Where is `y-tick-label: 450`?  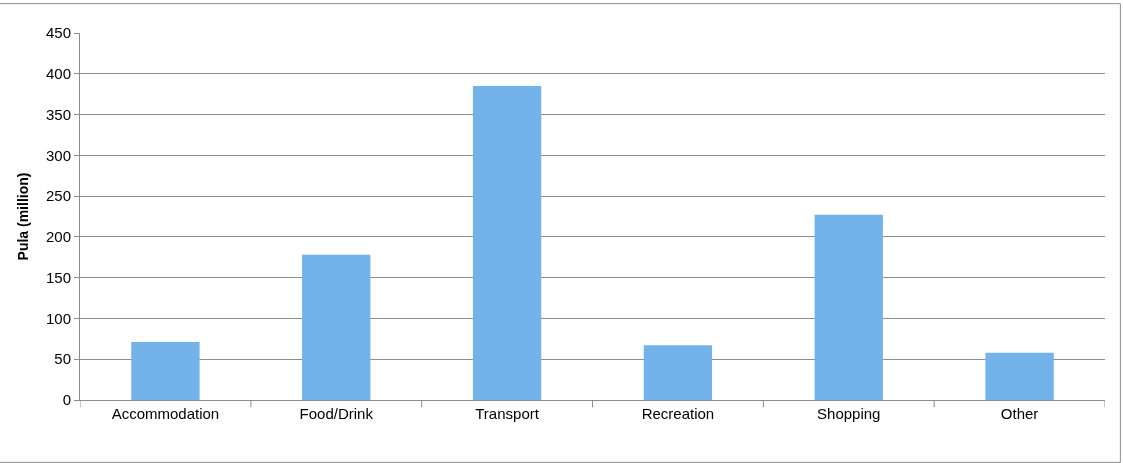
y-tick-label: 450 is located at coordinates (58, 33).